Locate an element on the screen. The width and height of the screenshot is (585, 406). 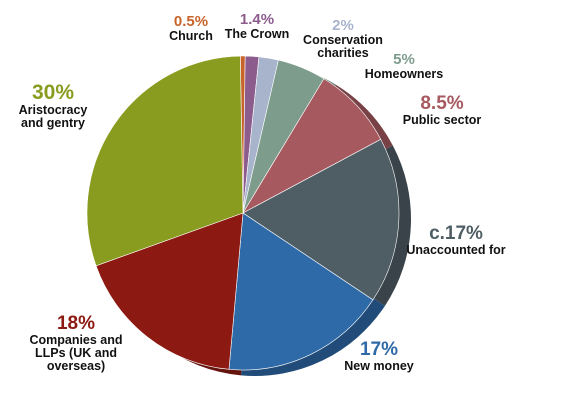
label-public-sector-name: Public sector is located at coordinates (442, 119).